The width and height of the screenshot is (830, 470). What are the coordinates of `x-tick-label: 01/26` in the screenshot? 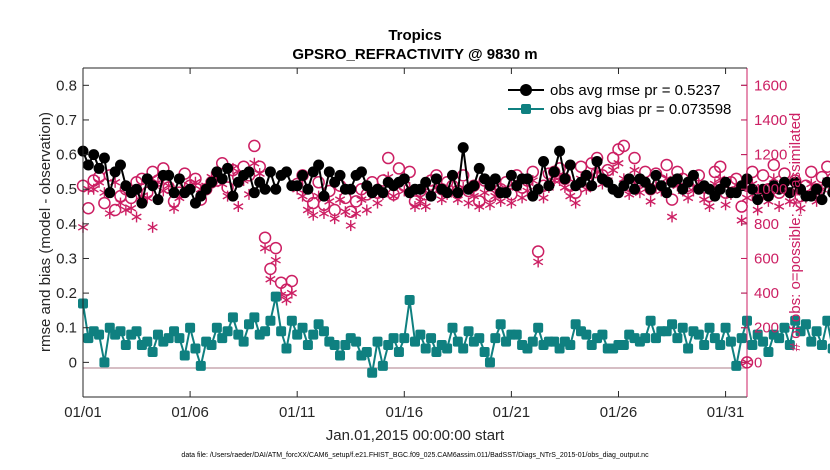 It's located at (619, 412).